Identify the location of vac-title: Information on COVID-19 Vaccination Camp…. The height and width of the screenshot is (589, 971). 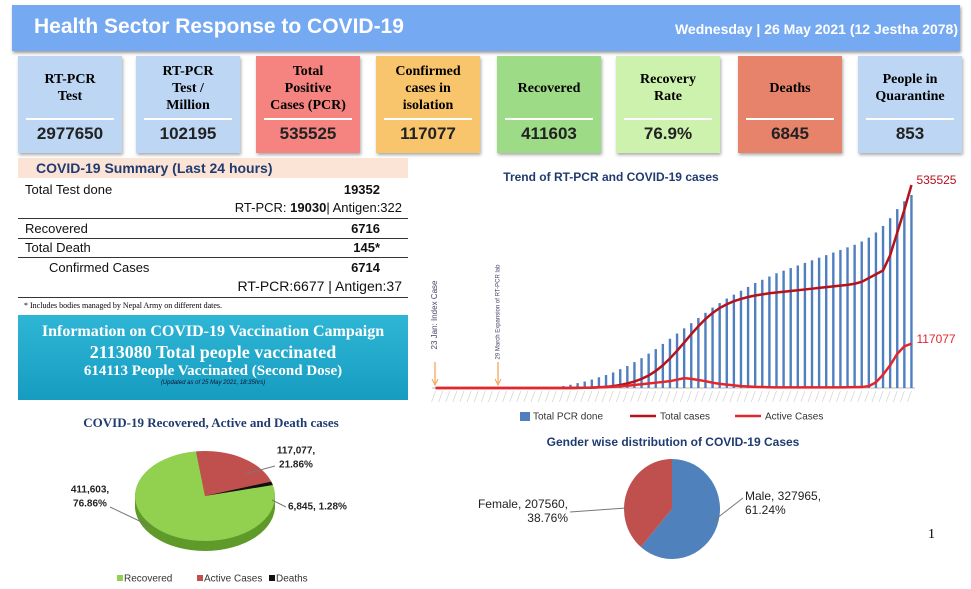
(213, 331).